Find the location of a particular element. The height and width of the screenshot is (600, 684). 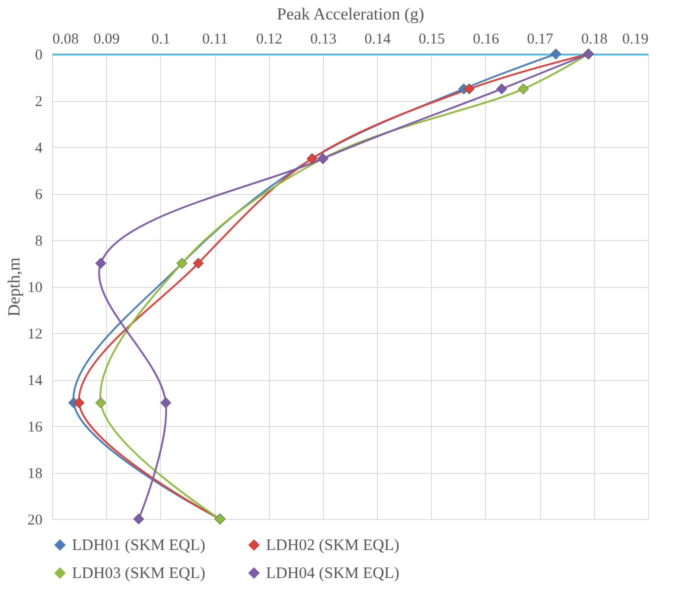

x-tick-label: 0.14 is located at coordinates (378, 40).